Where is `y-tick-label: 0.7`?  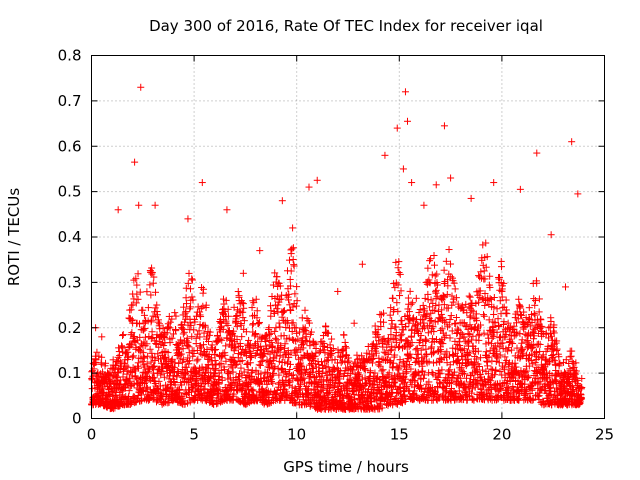 y-tick-label: 0.7 is located at coordinates (70, 101).